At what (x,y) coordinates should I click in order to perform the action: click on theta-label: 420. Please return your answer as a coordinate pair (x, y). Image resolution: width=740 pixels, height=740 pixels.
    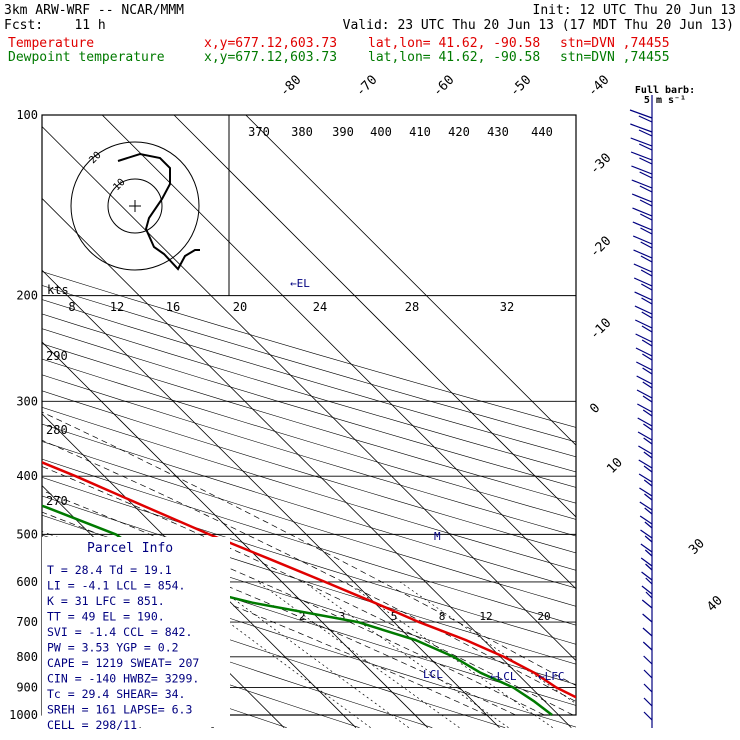
    Looking at the image, I should click on (459, 132).